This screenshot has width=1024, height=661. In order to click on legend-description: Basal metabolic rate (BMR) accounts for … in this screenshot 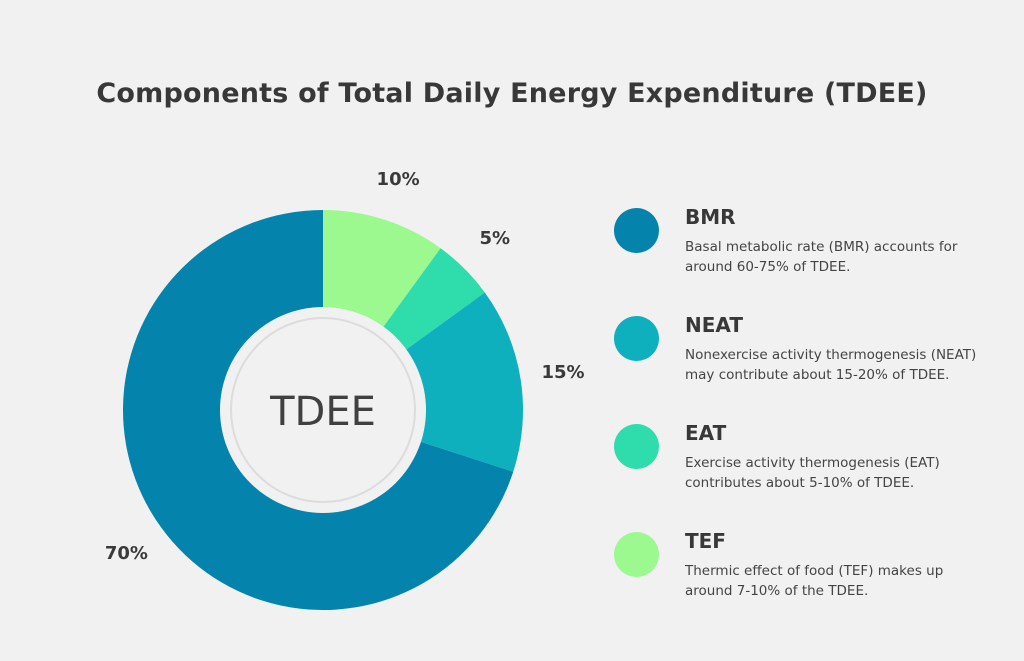, I will do `click(821, 257)`.